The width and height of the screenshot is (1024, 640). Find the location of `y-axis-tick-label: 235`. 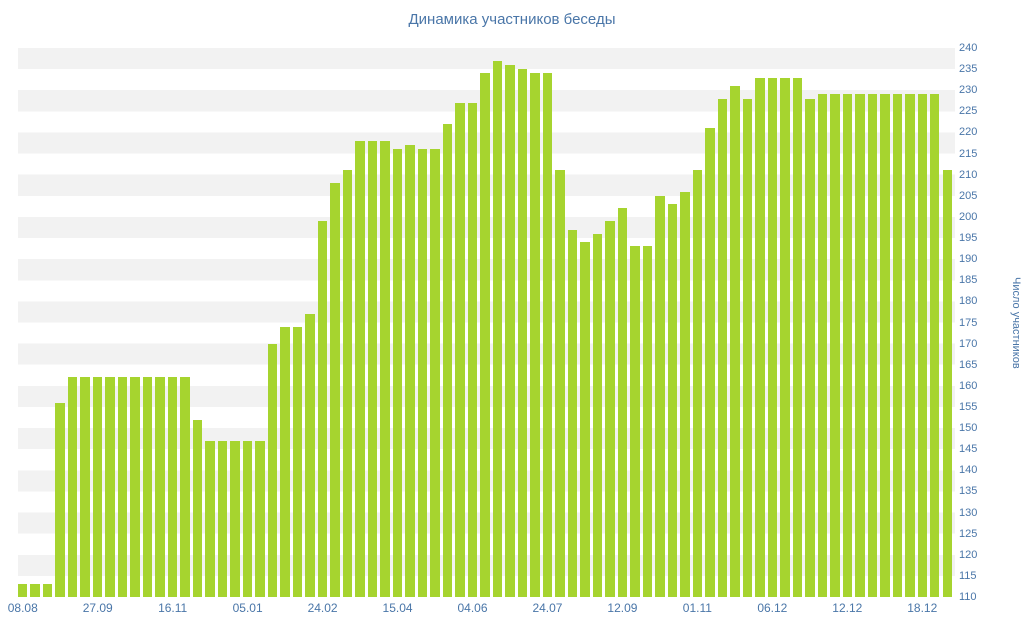

y-axis-tick-label: 235 is located at coordinates (968, 69).